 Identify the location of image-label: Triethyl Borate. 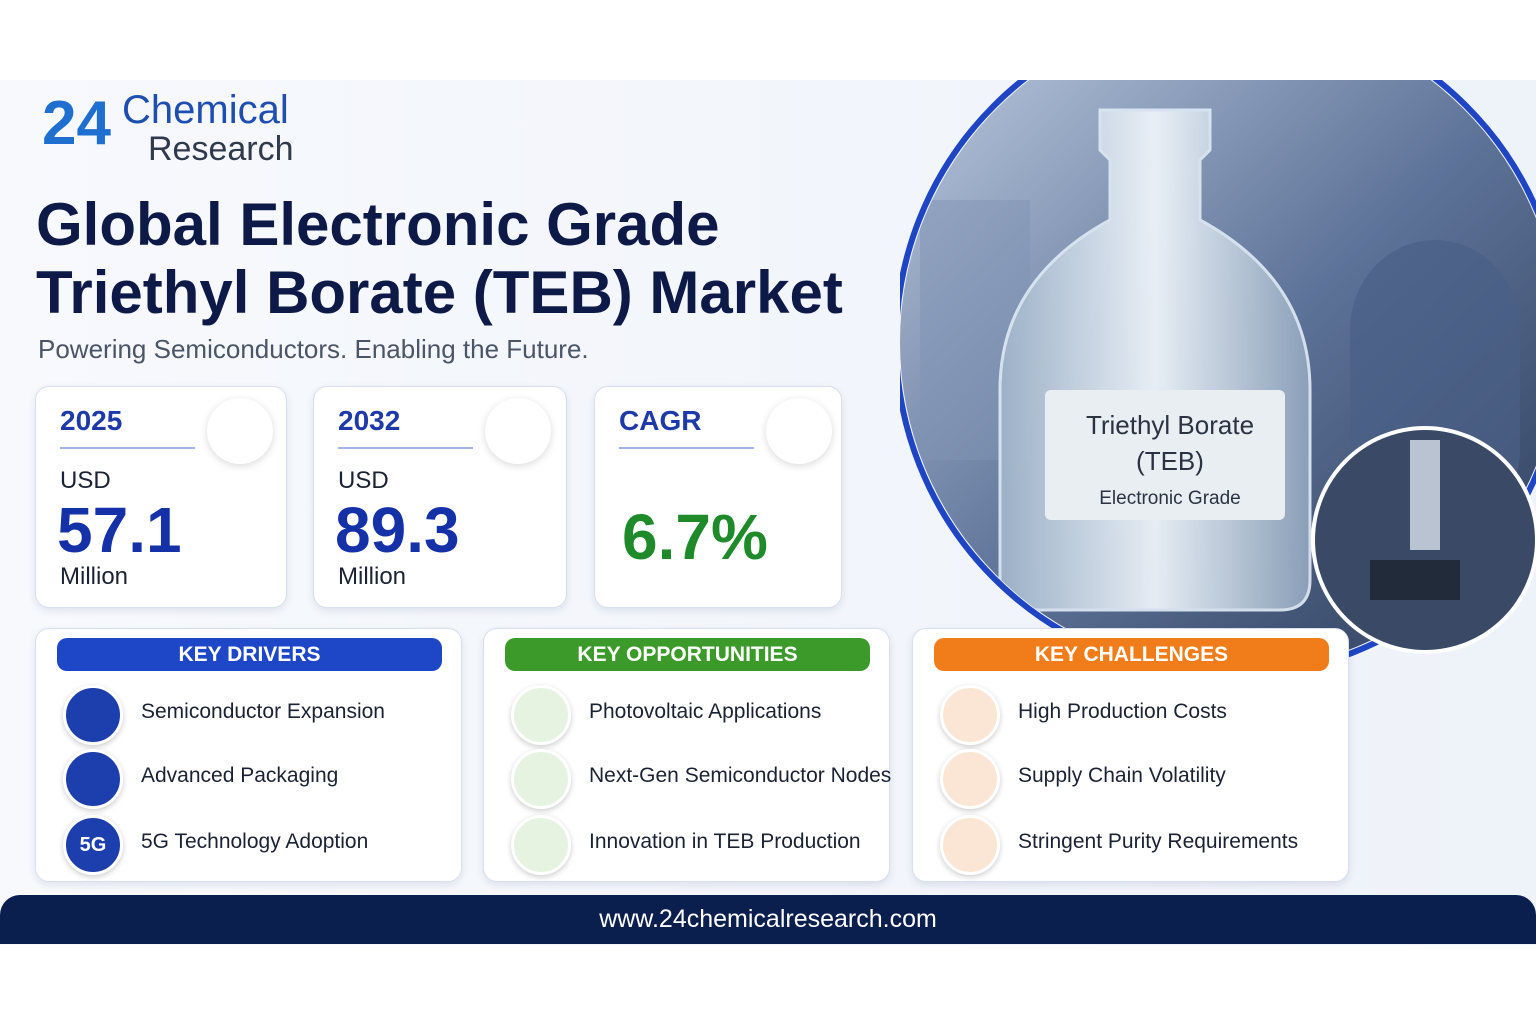
(1170, 425).